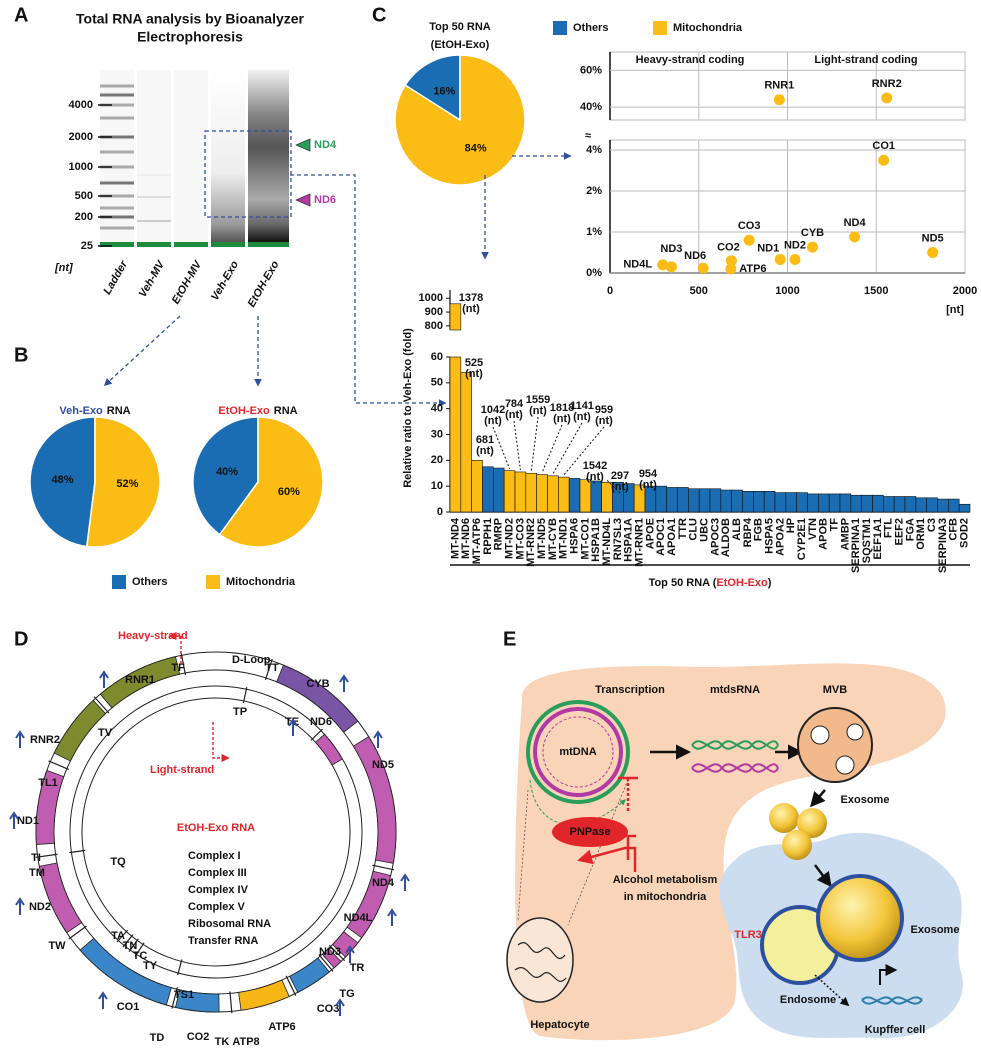 The height and width of the screenshot is (1050, 981). What do you see at coordinates (695, 256) in the screenshot?
I see `point-label: ND6` at bounding box center [695, 256].